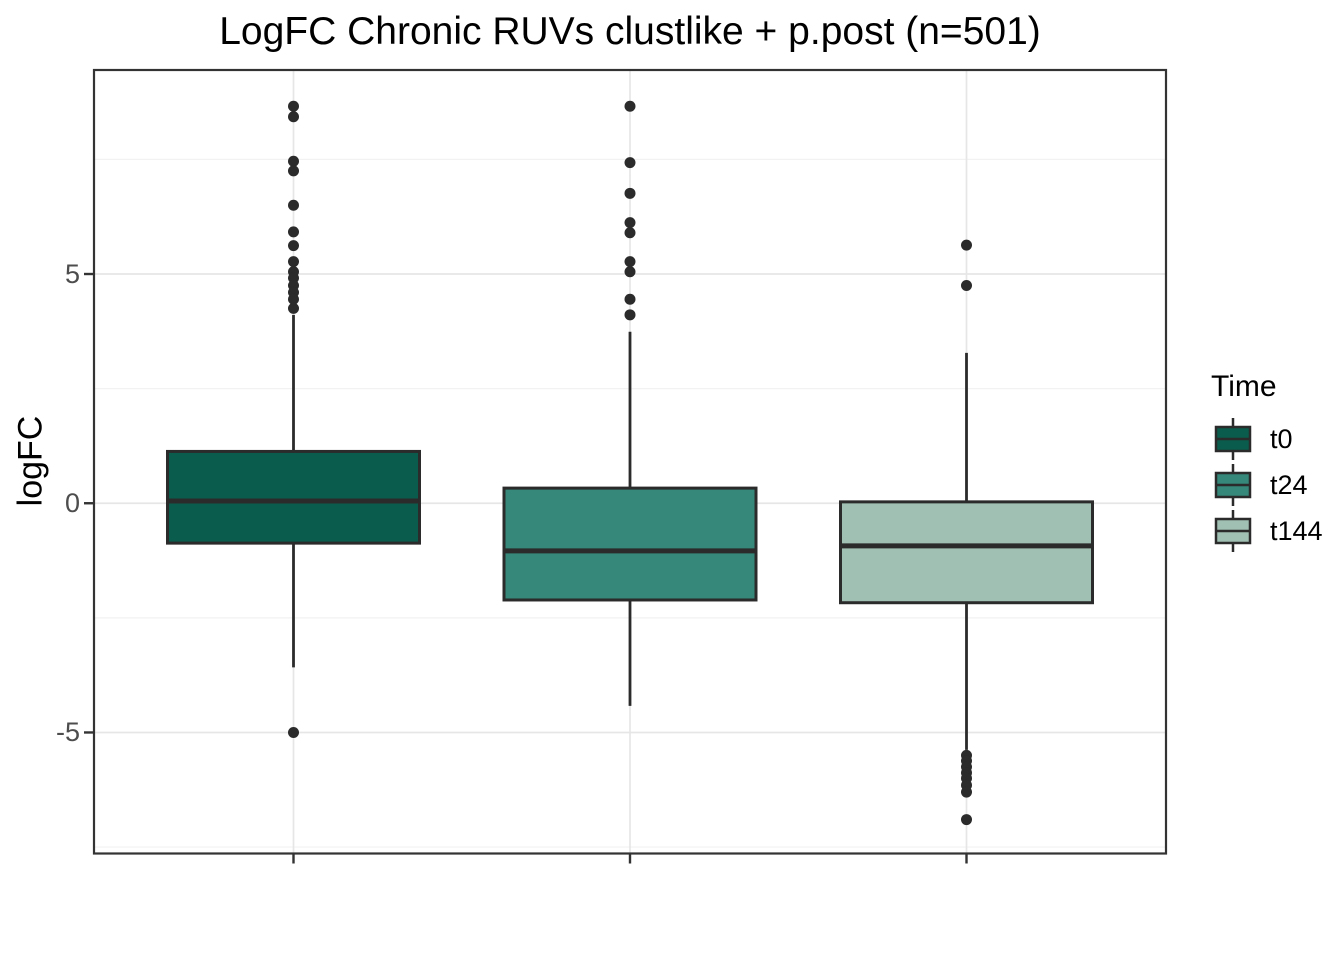 The height and width of the screenshot is (960, 1344). Describe the element at coordinates (1296, 530) in the screenshot. I see `legend-label-t144: t144` at that location.